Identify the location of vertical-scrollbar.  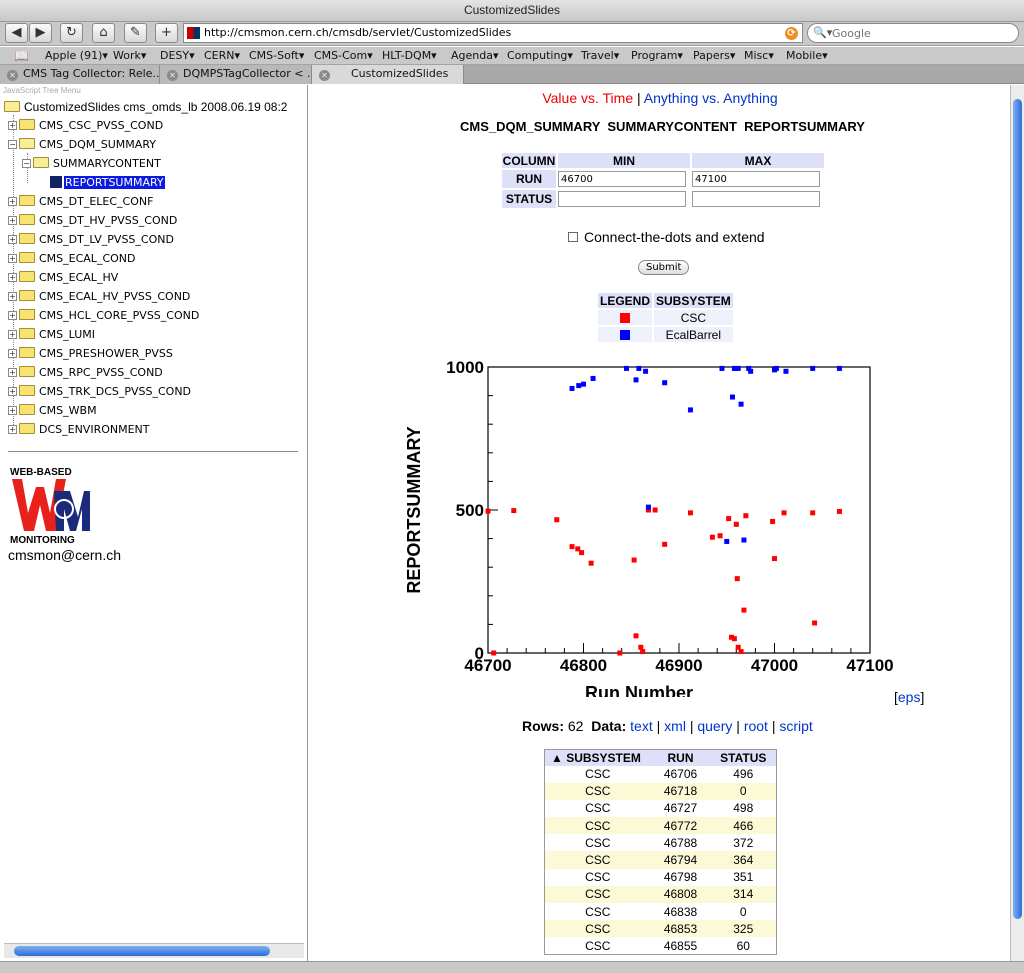
(1017, 523).